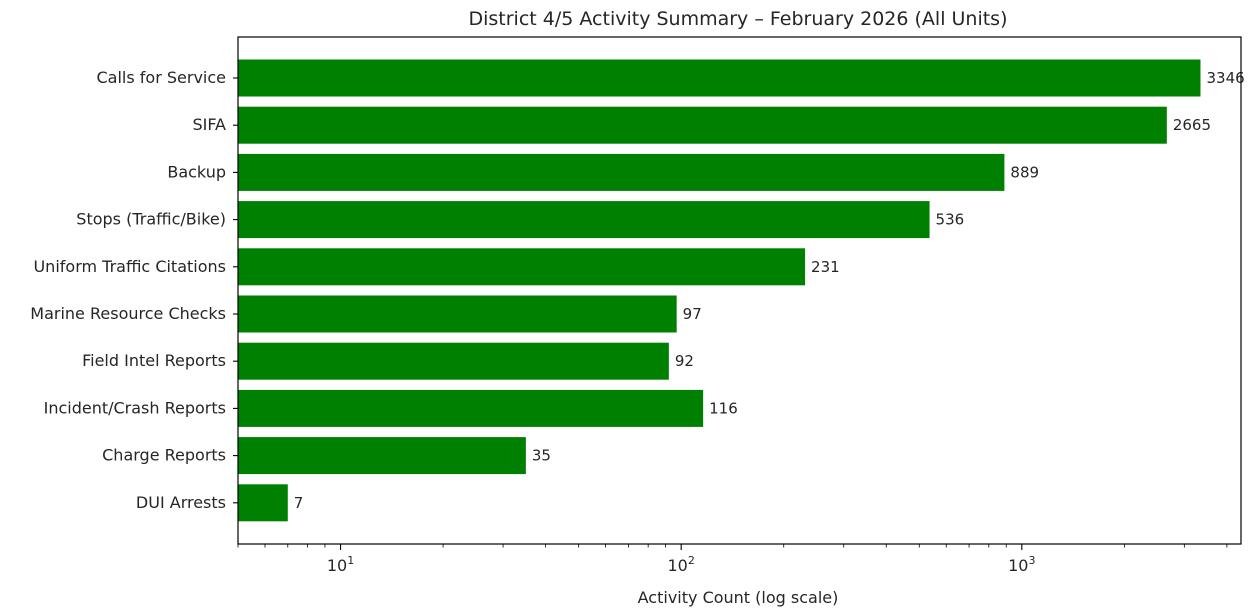 Image resolution: width=1251 pixels, height=609 pixels. Describe the element at coordinates (1192, 125) in the screenshot. I see `bar-value-label: 2665` at that location.